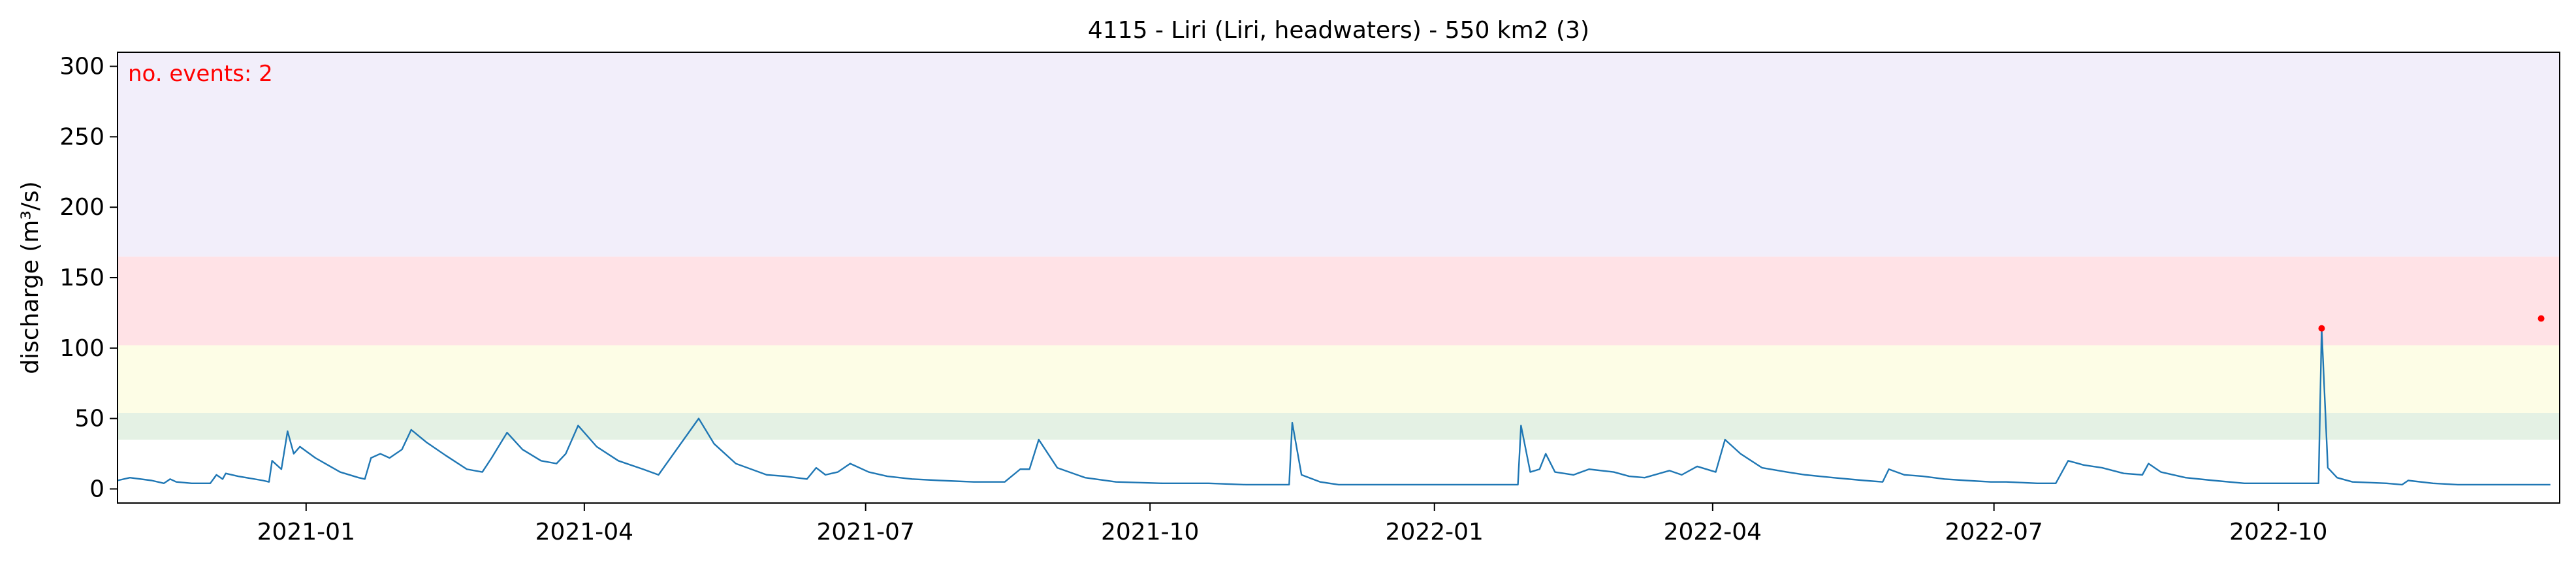 The image size is (2576, 569). What do you see at coordinates (89, 419) in the screenshot?
I see `y-tick-label: 50` at bounding box center [89, 419].